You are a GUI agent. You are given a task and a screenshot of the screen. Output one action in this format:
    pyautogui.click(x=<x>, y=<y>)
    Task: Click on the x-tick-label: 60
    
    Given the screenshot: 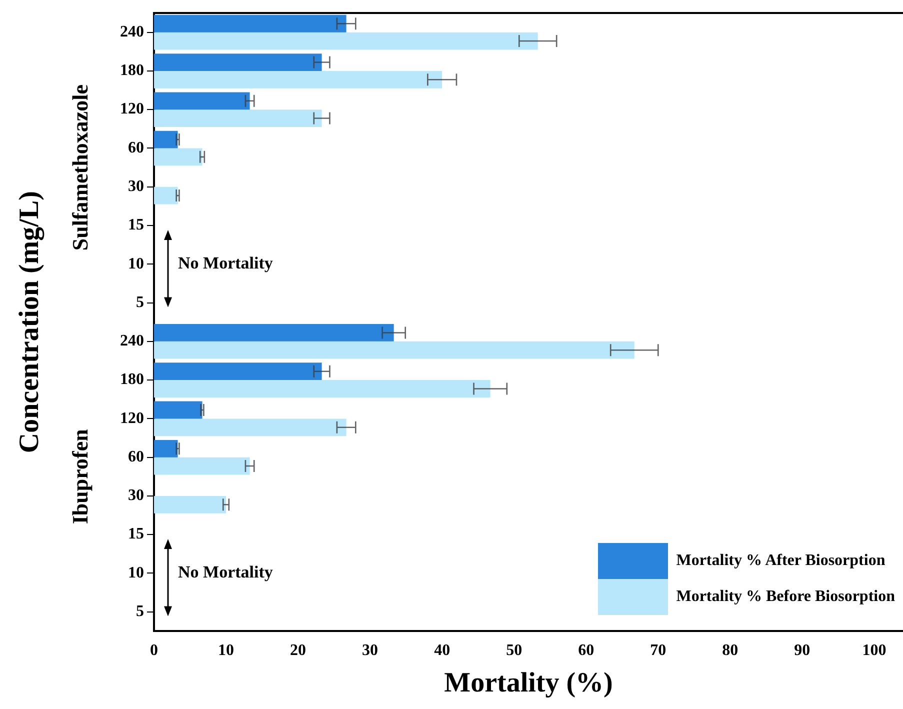 What is the action you would take?
    pyautogui.click(x=586, y=650)
    